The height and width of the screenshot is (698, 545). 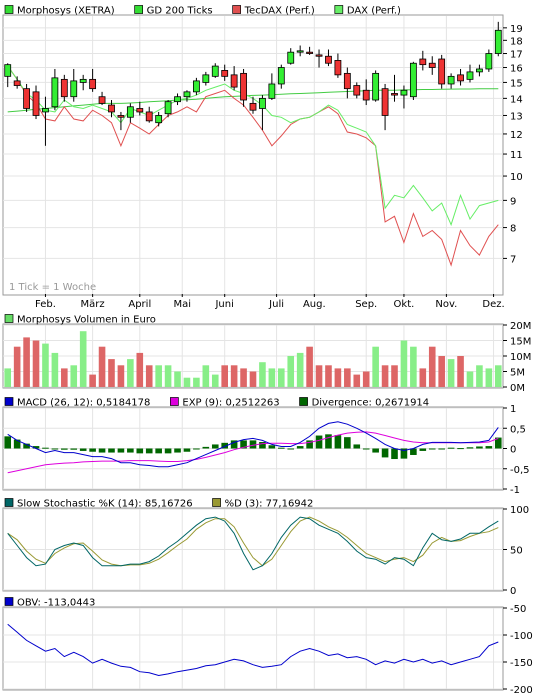 I want to click on legend-label: TecDAX (Perf.), so click(x=279, y=11).